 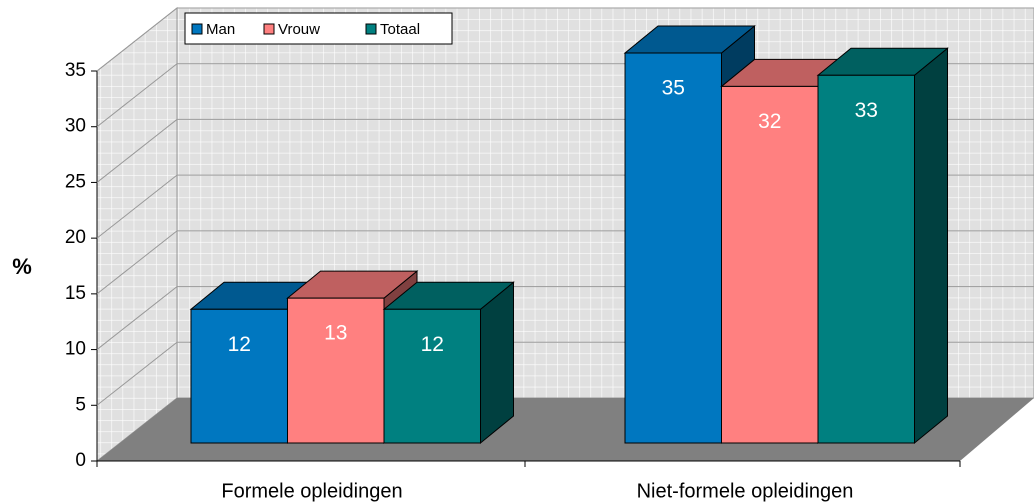 What do you see at coordinates (75, 237) in the screenshot?
I see `y-tick-label: 20` at bounding box center [75, 237].